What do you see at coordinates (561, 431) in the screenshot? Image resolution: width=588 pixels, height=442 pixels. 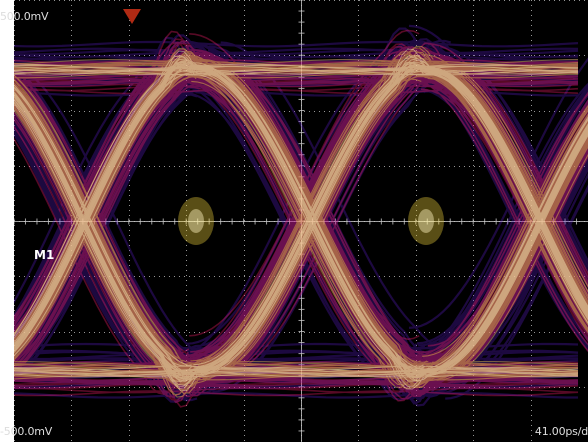 I see `timebase-readout: 41.00ps/d` at bounding box center [561, 431].